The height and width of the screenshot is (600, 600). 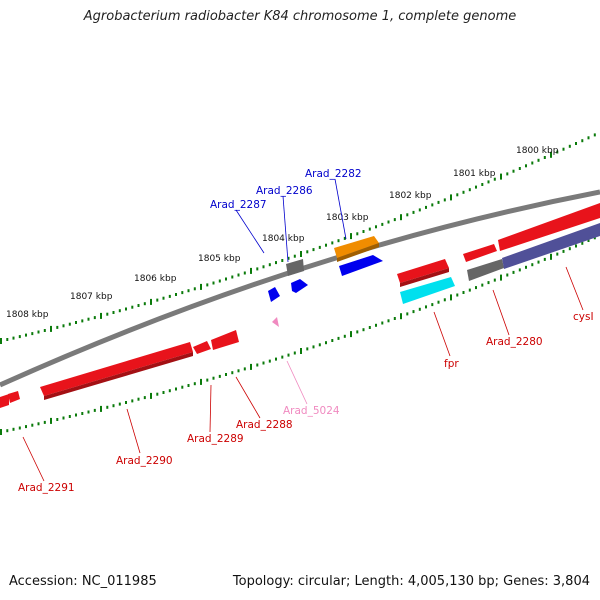 What do you see at coordinates (27, 315) in the screenshot?
I see `tick-label: 1808 kbp` at bounding box center [27, 315].